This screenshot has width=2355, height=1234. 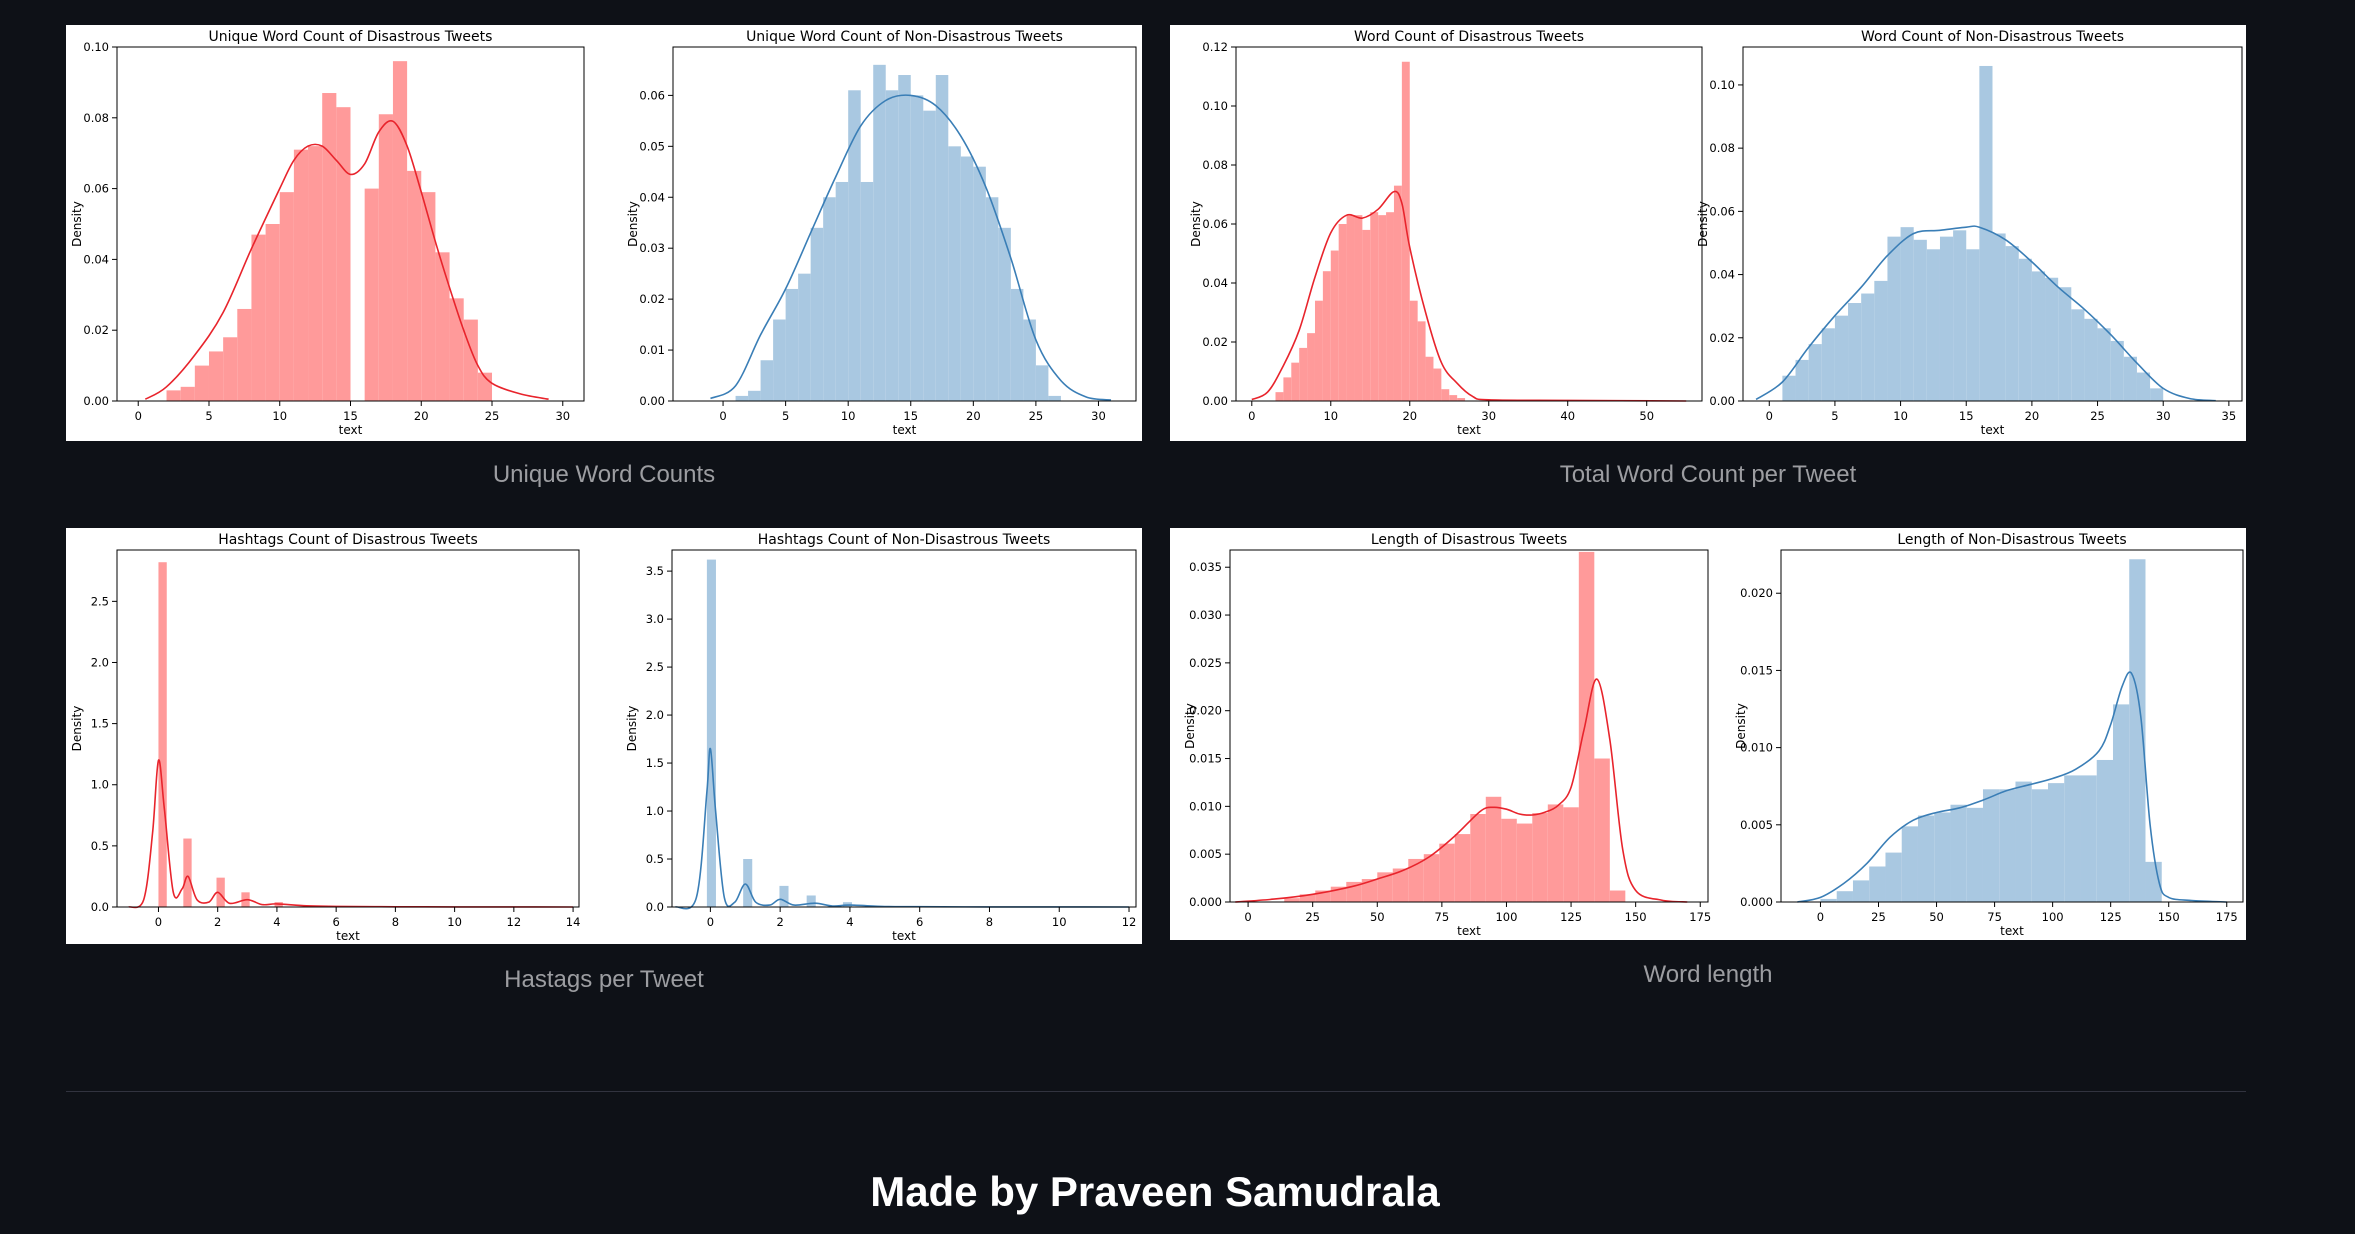 I want to click on y-tick-label: 0.020, so click(x=1756, y=593).